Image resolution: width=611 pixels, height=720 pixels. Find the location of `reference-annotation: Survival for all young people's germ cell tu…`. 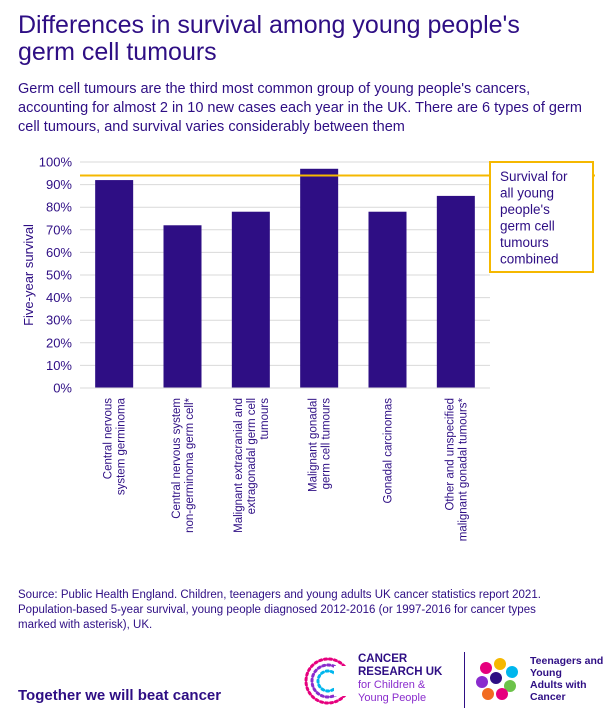

reference-annotation: Survival for all young people's germ cell tu… is located at coordinates (534, 218).